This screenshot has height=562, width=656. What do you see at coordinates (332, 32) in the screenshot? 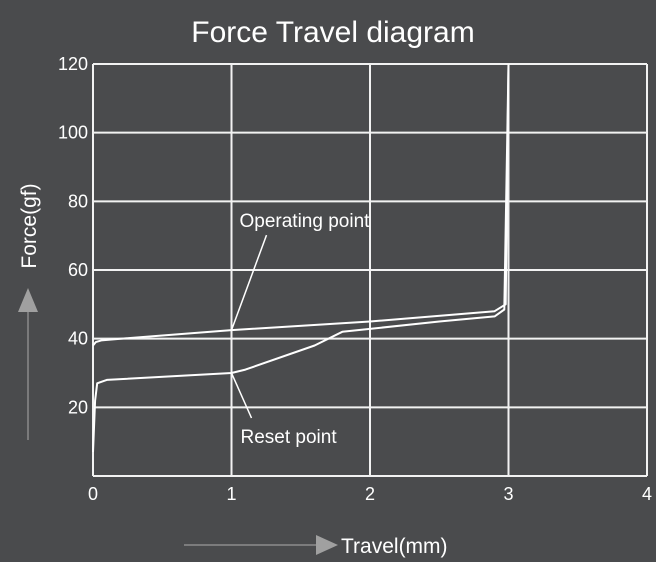
I see `chart-title: Force Travel diagram` at bounding box center [332, 32].